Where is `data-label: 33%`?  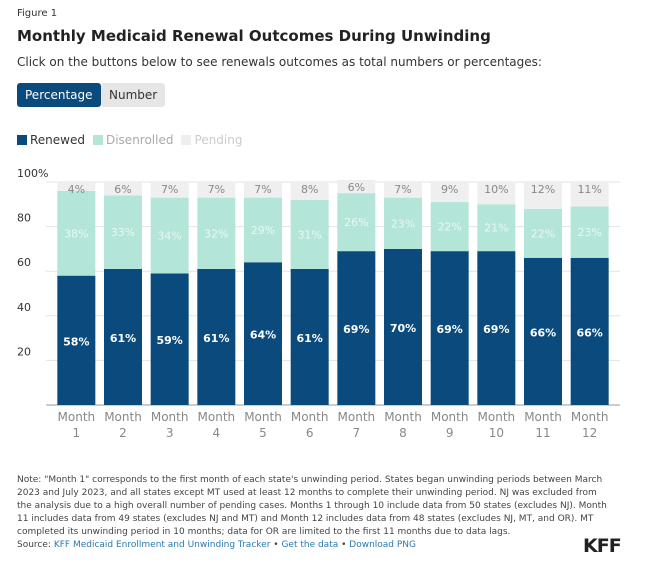 data-label: 33% is located at coordinates (123, 232).